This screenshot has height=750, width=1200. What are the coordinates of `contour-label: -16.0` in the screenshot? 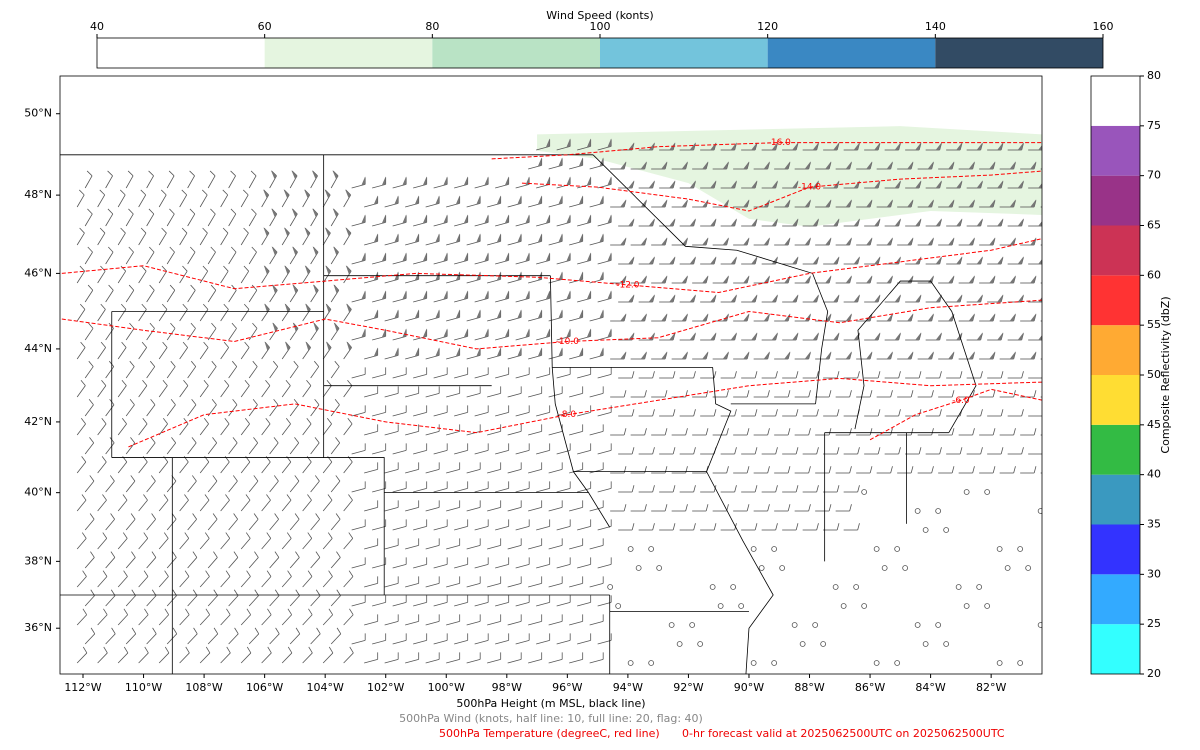 It's located at (780, 143).